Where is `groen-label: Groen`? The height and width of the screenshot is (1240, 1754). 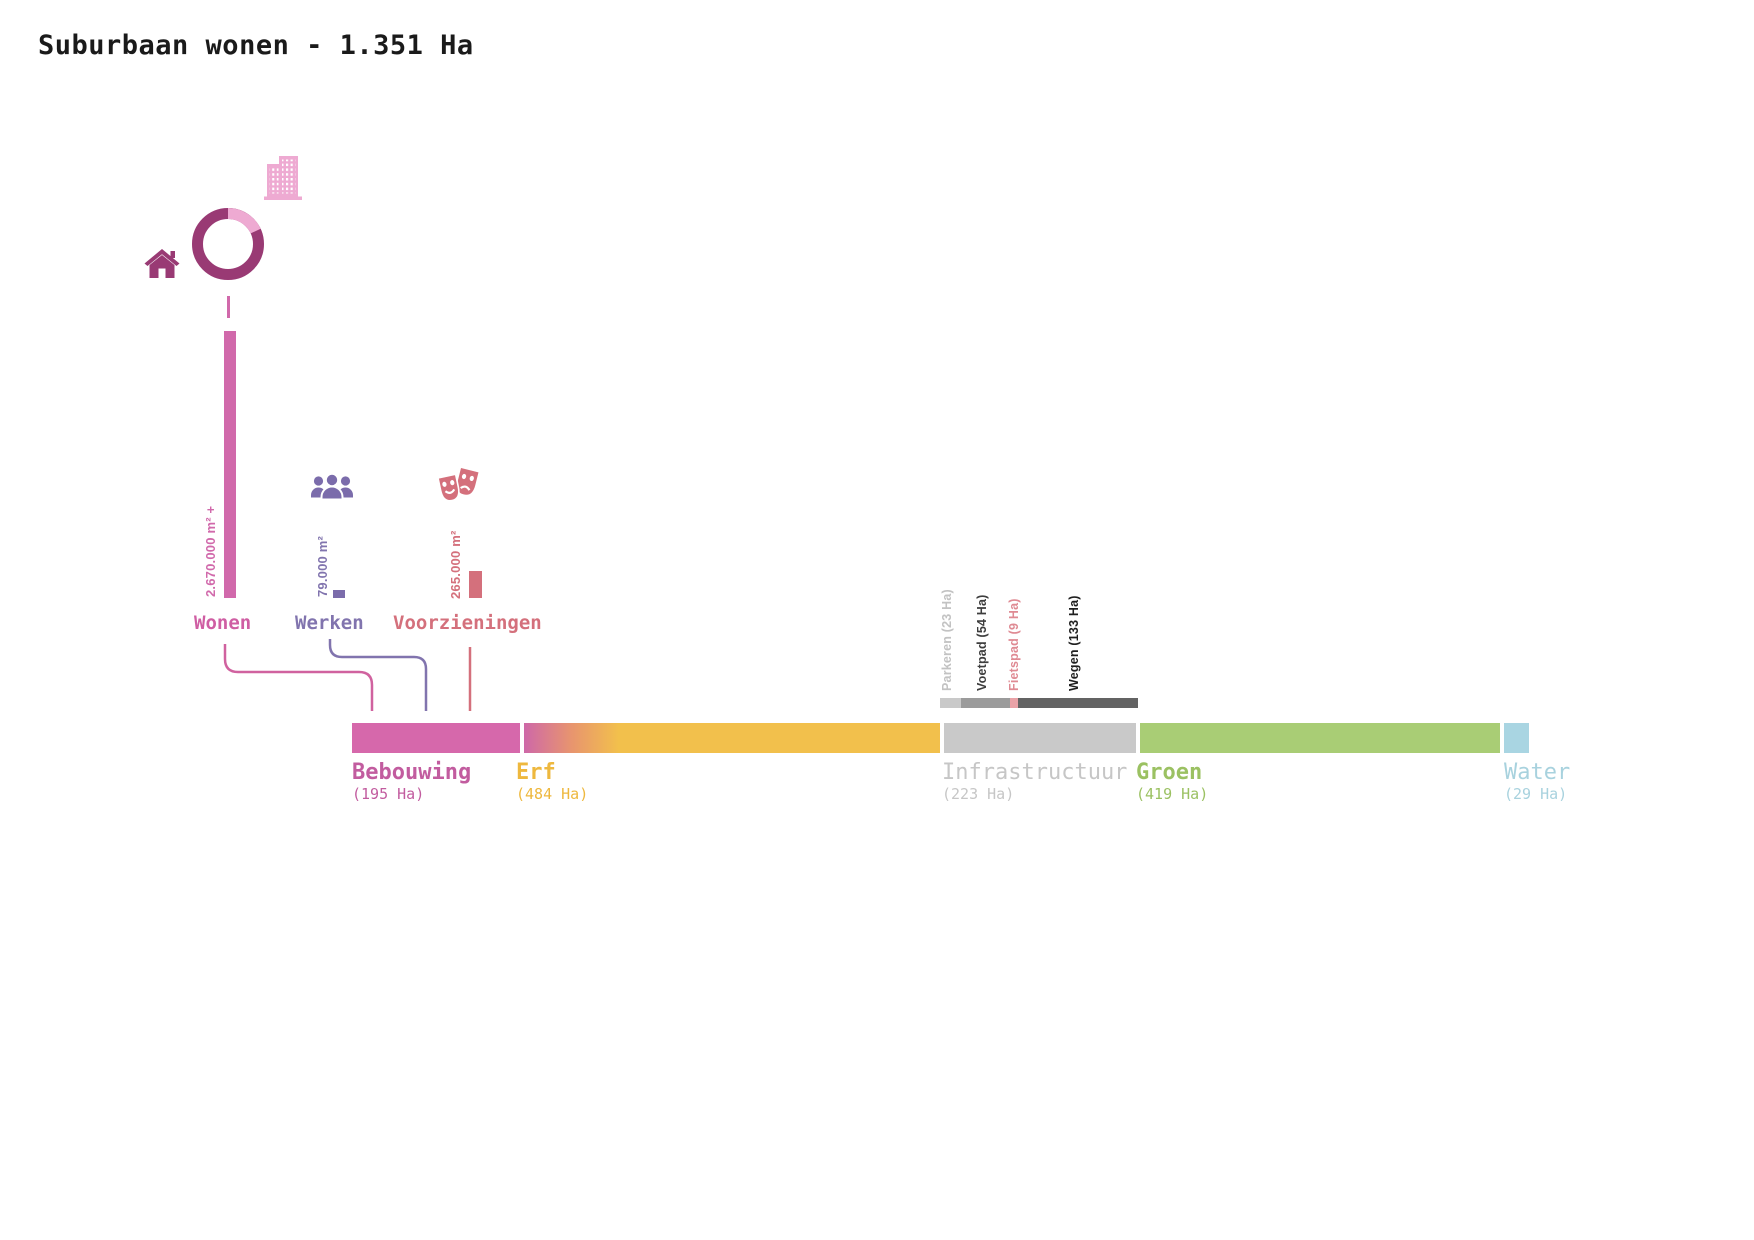 groen-label: Groen is located at coordinates (1169, 772).